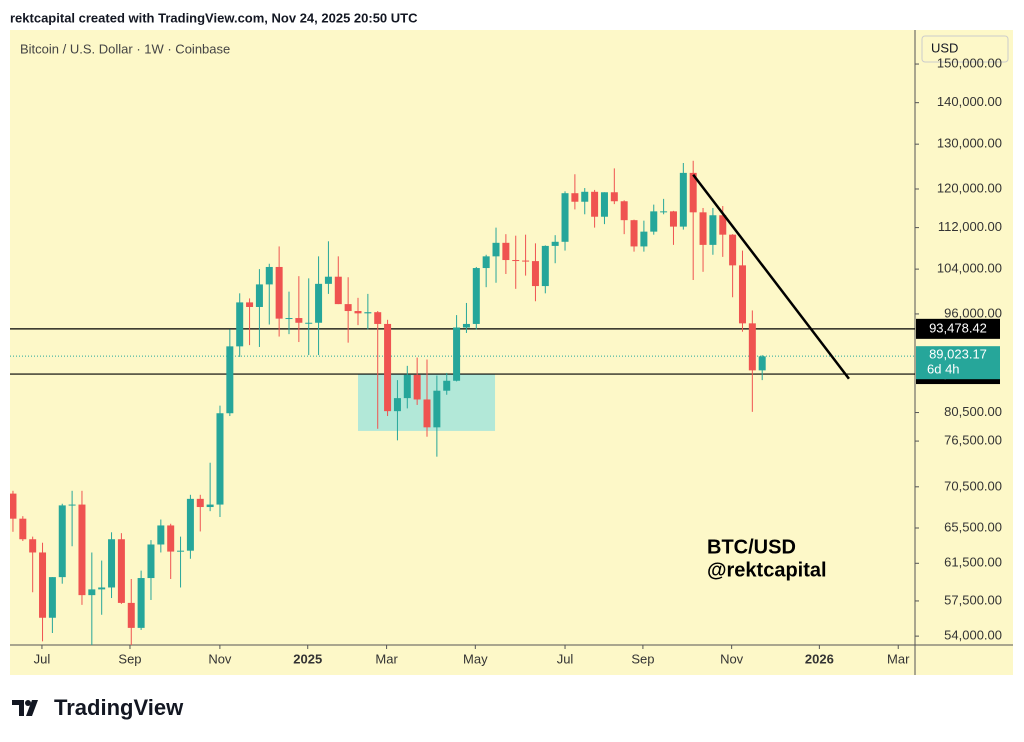  I want to click on price-label: 93,478.42, so click(958, 327).